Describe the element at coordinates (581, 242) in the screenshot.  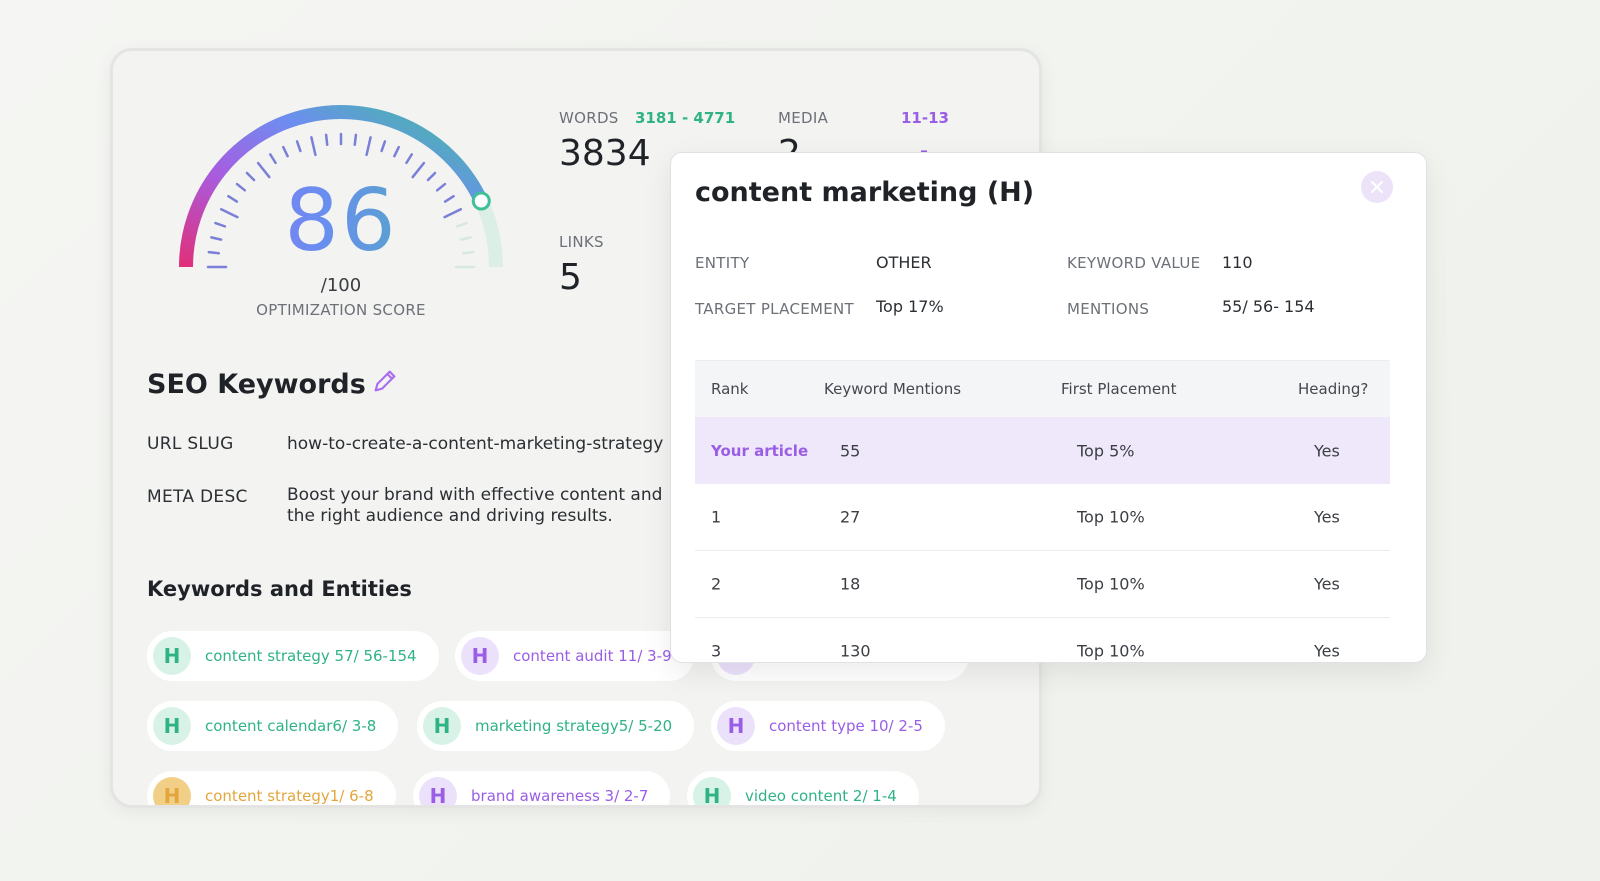
I see `links-label: LINKS` at that location.